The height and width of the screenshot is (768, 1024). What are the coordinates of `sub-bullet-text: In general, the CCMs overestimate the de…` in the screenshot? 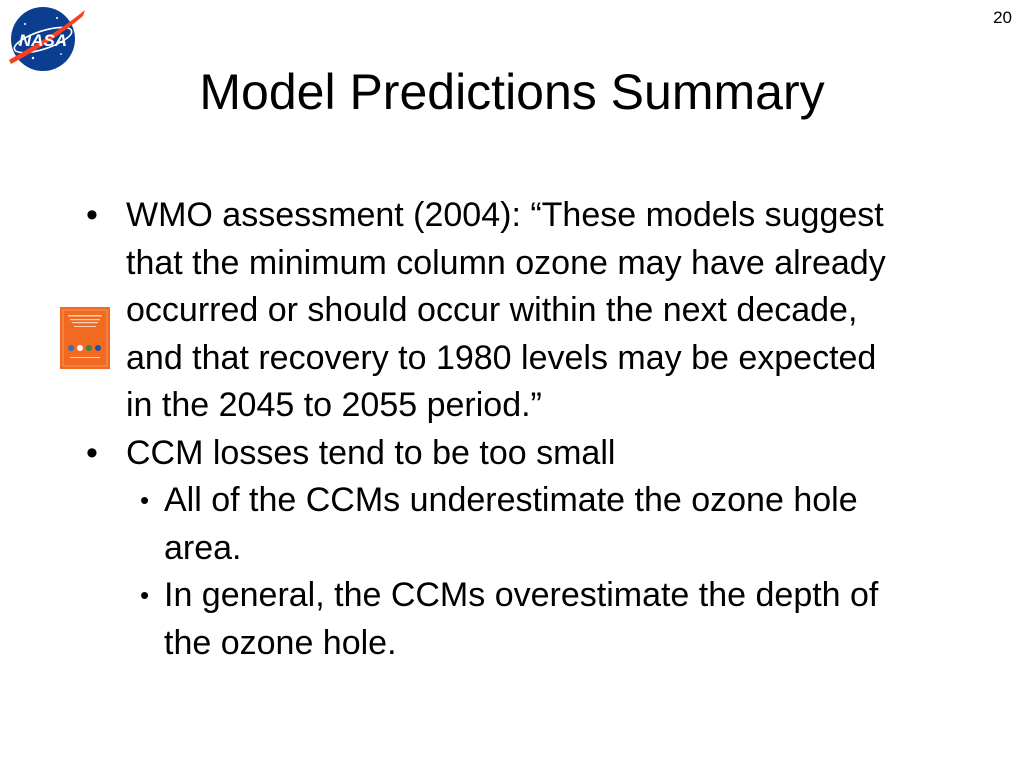 It's located at (521, 619).